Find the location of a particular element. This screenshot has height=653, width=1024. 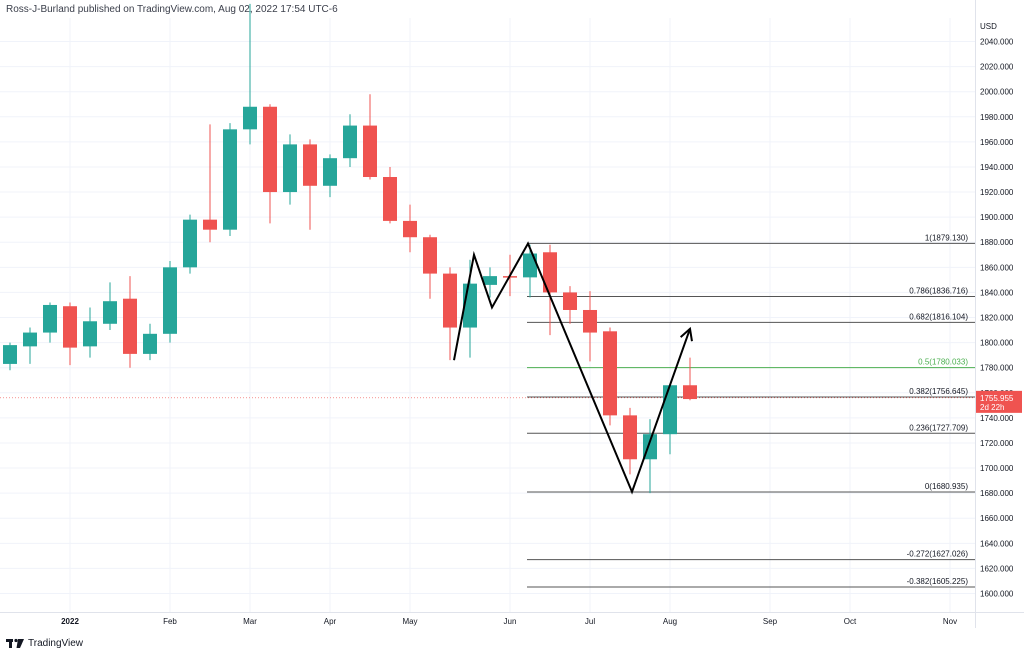

time-tick-label: Sep is located at coordinates (770, 621).